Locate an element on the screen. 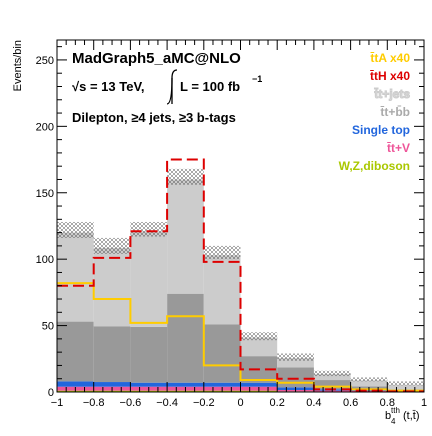 The width and height of the screenshot is (432, 436). x-axis-label-sub: 4 is located at coordinates (393, 421).